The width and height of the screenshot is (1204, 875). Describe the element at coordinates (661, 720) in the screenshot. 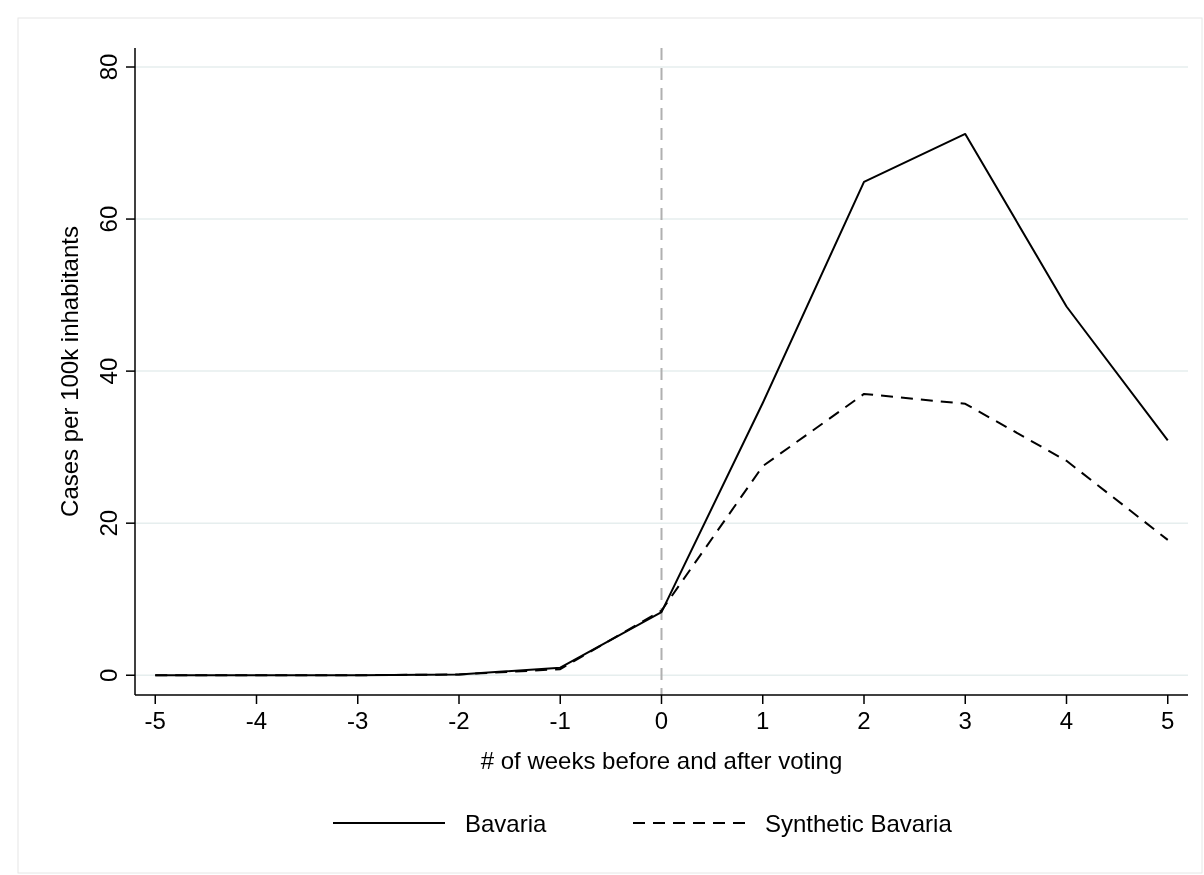

I see `x-tick-label: 0` at that location.